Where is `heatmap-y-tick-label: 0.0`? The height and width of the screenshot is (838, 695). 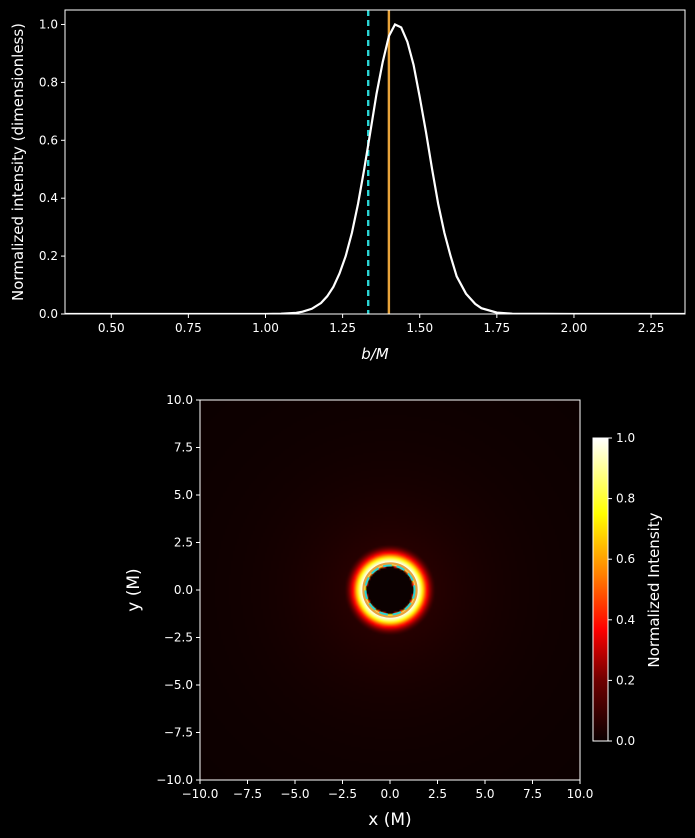 heatmap-y-tick-label: 0.0 is located at coordinates (183, 590).